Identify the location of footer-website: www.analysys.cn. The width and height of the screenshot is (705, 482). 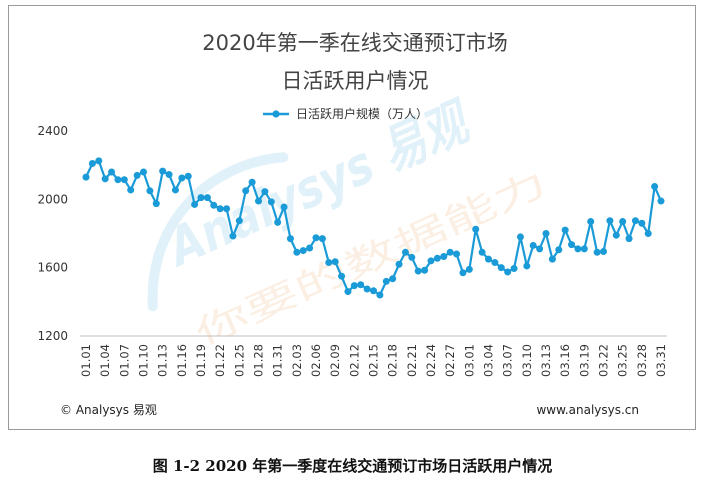
(587, 410).